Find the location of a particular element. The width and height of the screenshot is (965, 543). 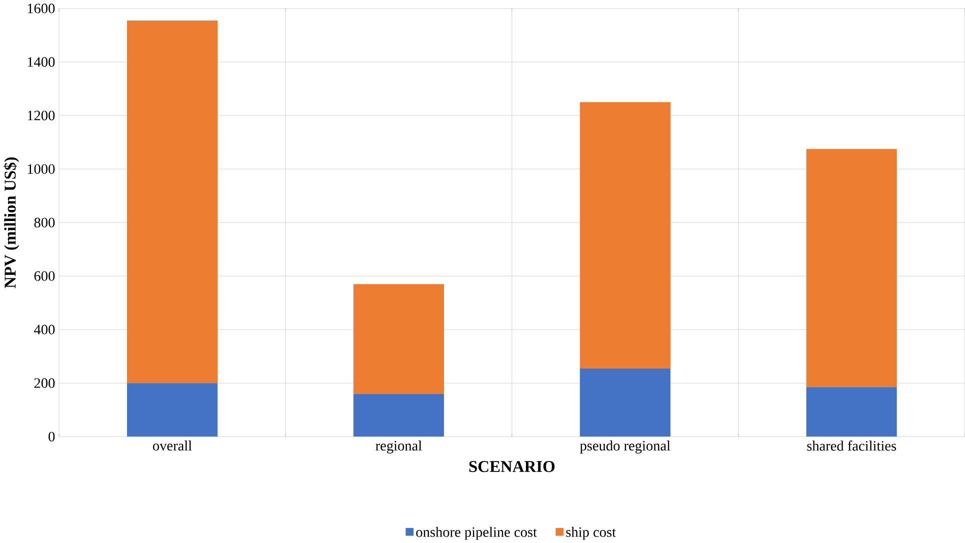

y-tick-label: 400 is located at coordinates (44, 329).